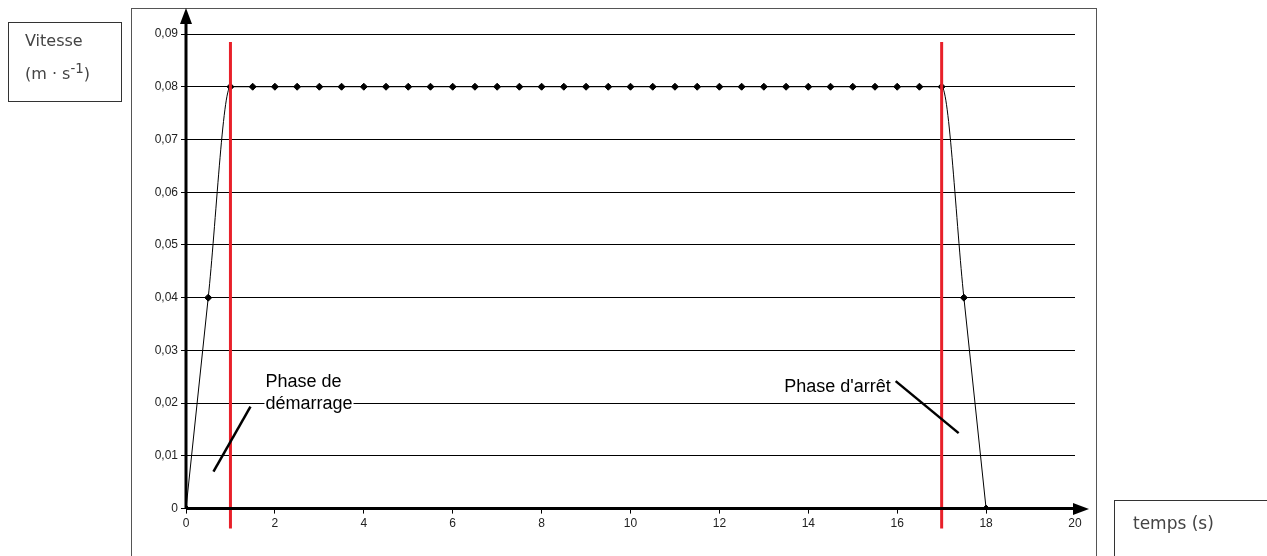  I want to click on x-tick-label: 4, so click(364, 523).